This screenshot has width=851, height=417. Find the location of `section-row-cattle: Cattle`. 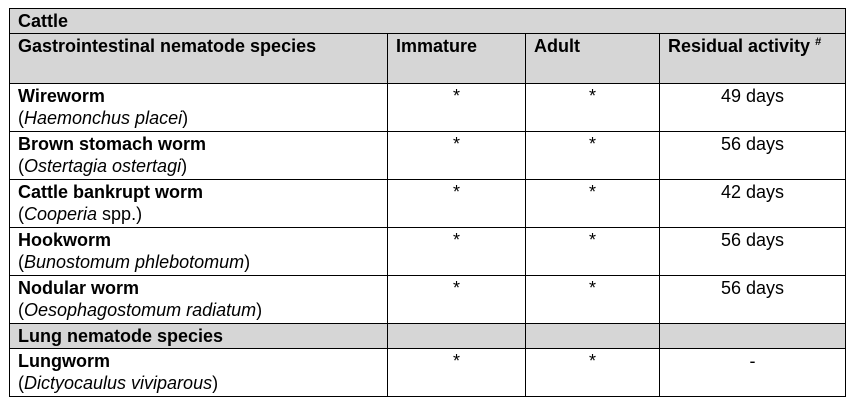

section-row-cattle: Cattle is located at coordinates (427, 21).